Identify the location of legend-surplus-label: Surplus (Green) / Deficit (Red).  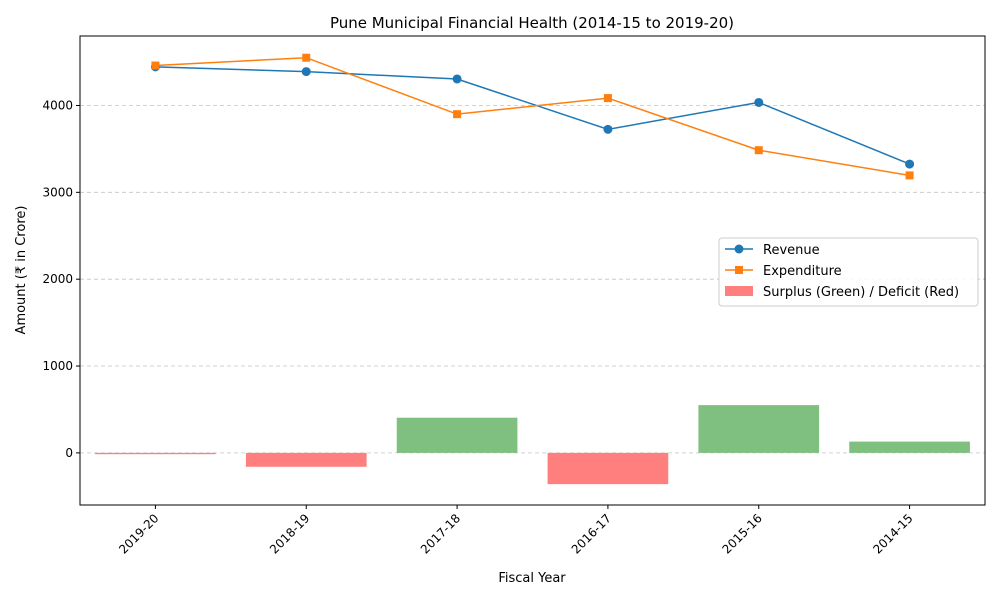
(861, 292).